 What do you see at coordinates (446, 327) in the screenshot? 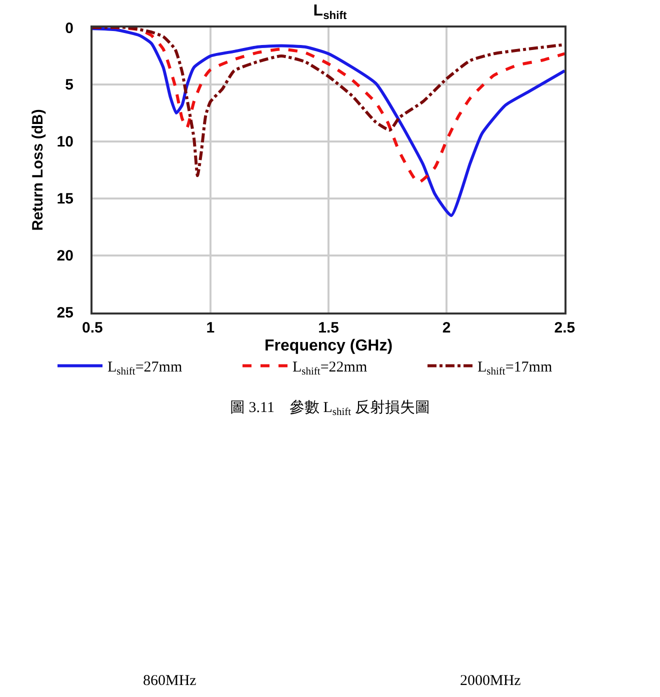
I see `x-tick-label: 2` at bounding box center [446, 327].